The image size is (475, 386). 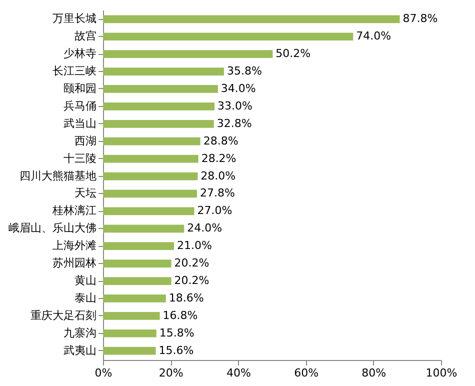 What do you see at coordinates (238, 373) in the screenshot?
I see `x-tick-label: 40%` at bounding box center [238, 373].